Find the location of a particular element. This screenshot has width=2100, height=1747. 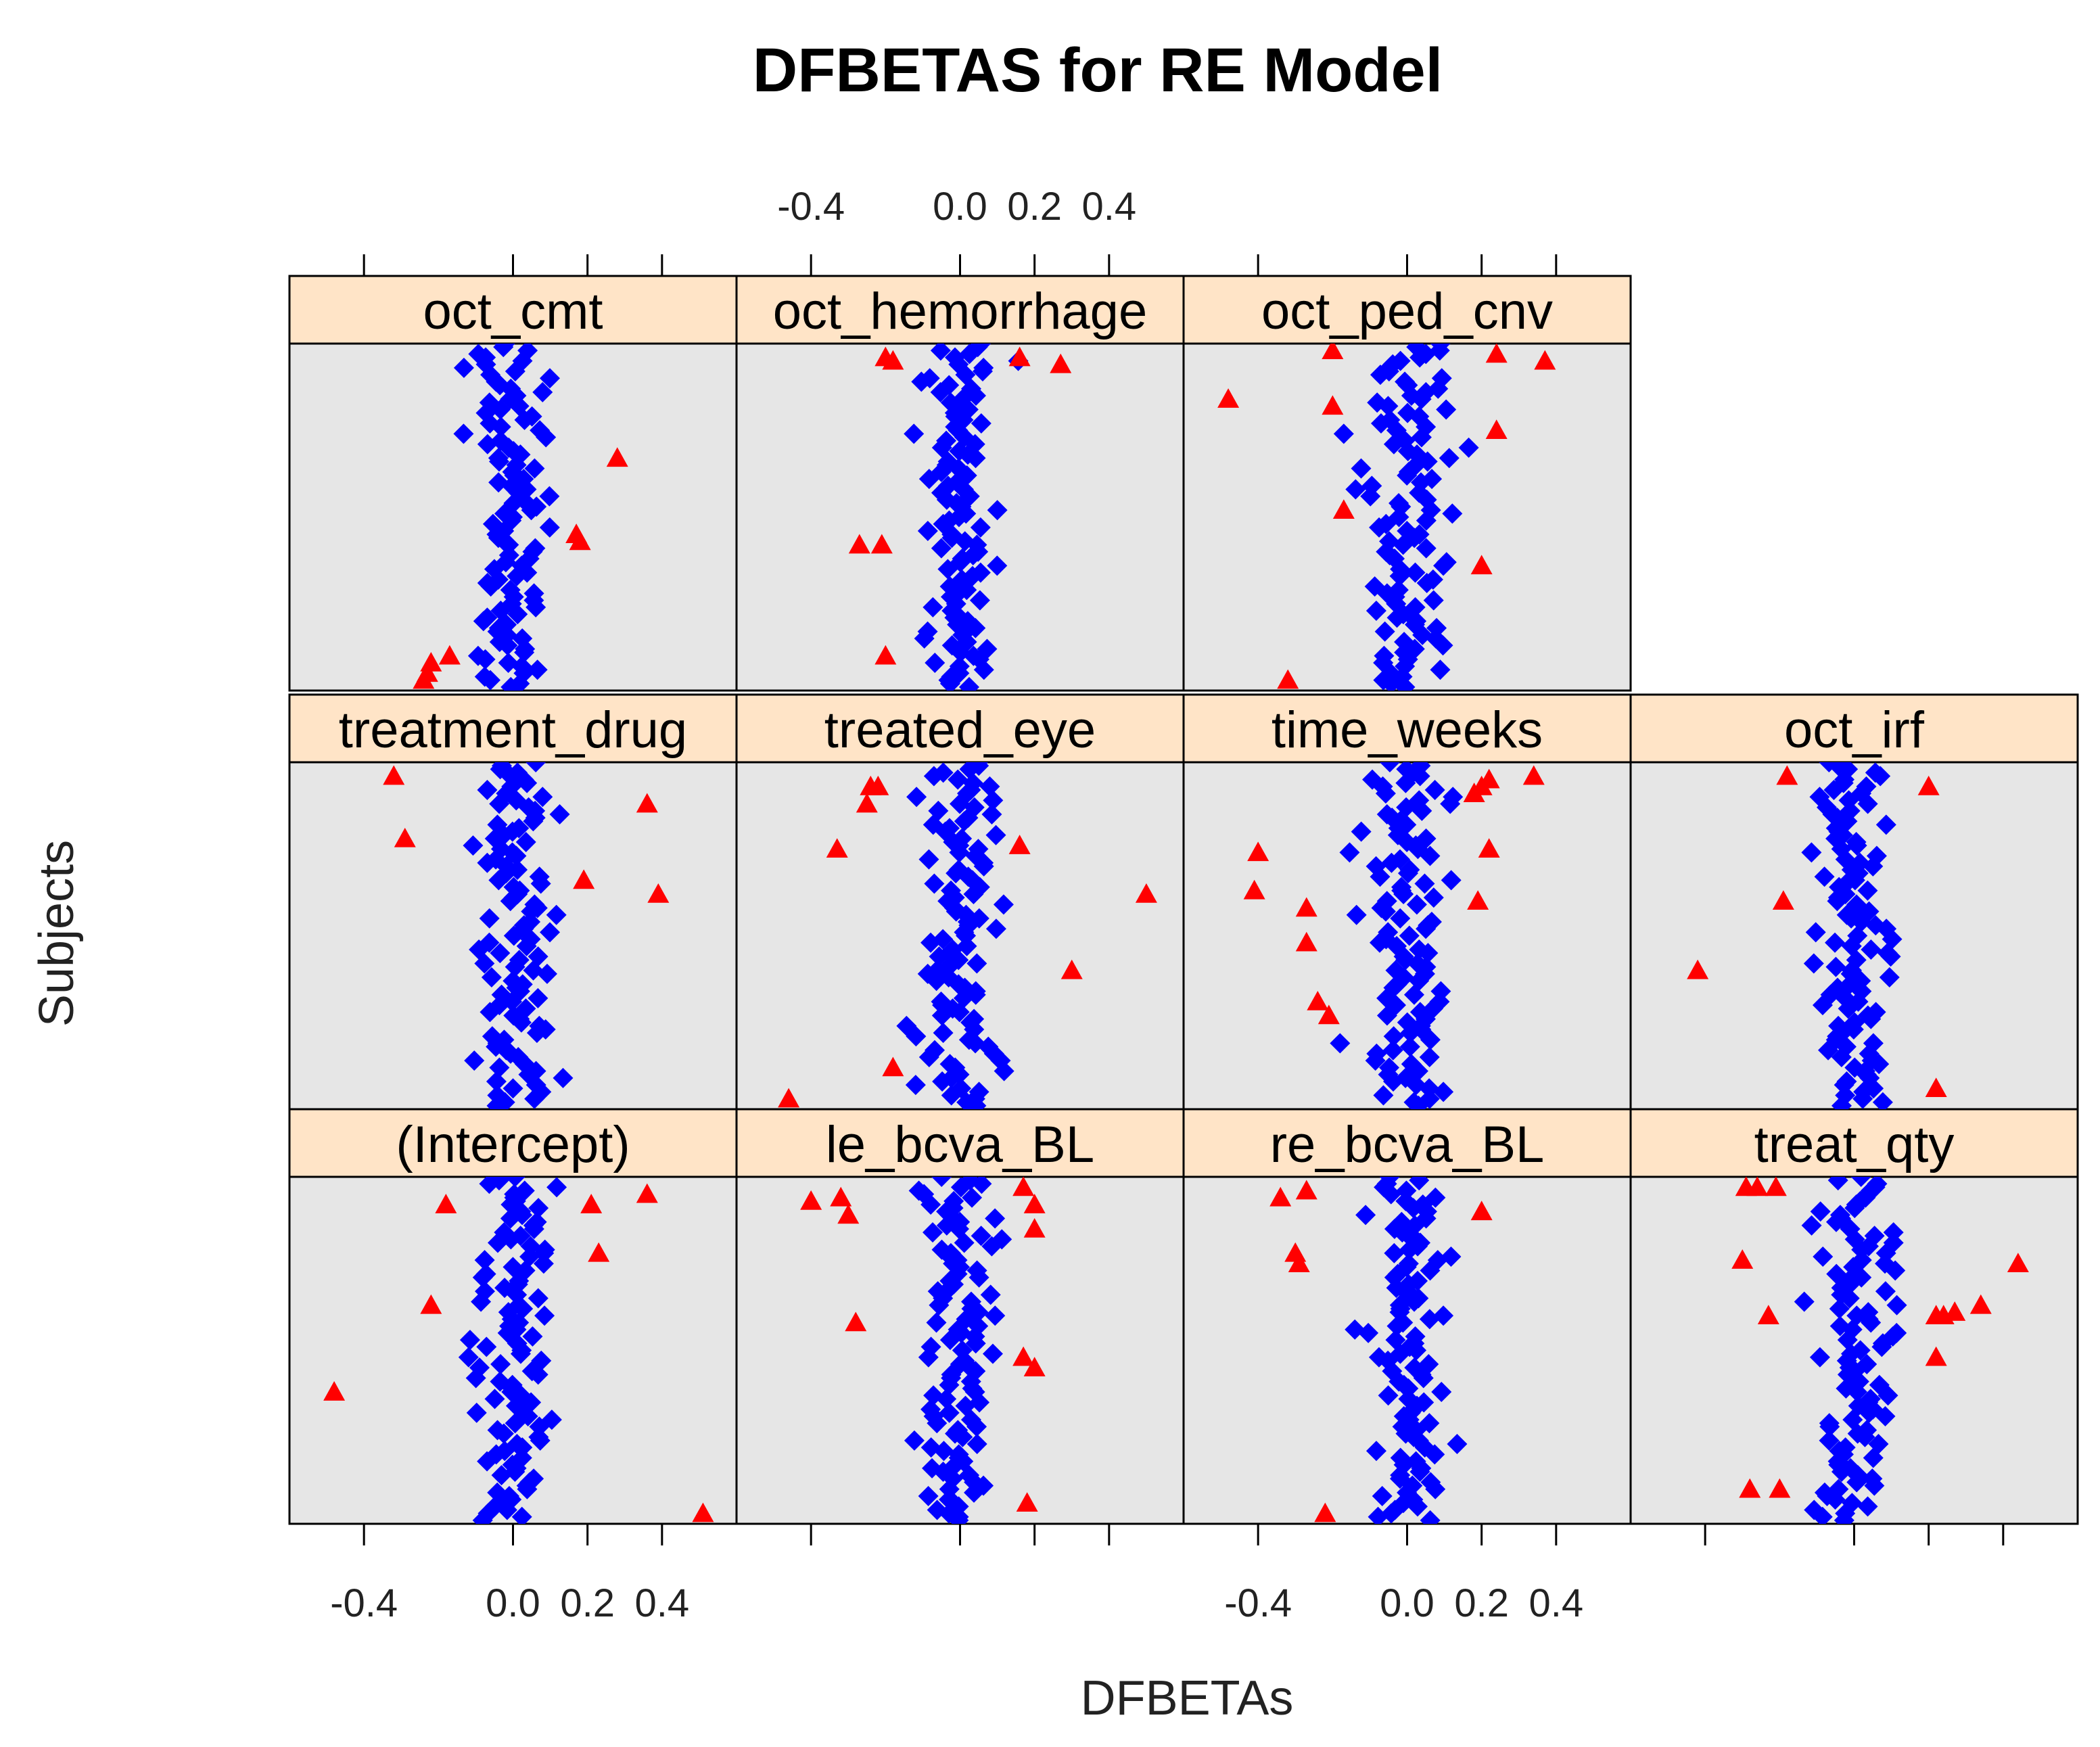

strip-label: treatment_drug is located at coordinates (513, 730).